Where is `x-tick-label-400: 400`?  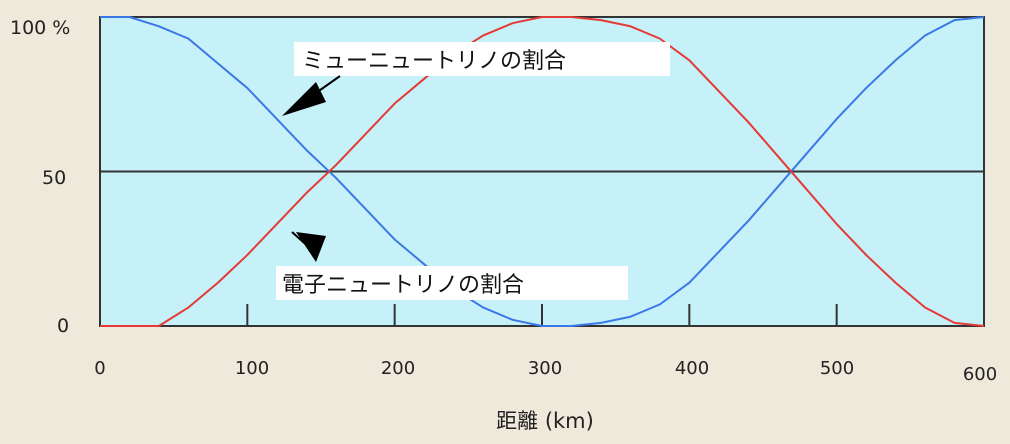
x-tick-label-400: 400 is located at coordinates (692, 368).